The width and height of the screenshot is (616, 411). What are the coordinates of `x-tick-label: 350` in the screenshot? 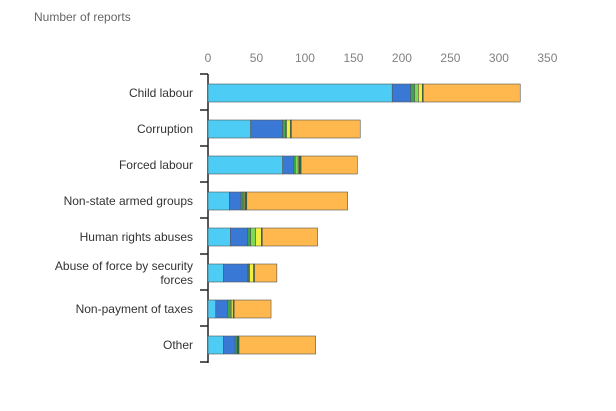 It's located at (547, 58).